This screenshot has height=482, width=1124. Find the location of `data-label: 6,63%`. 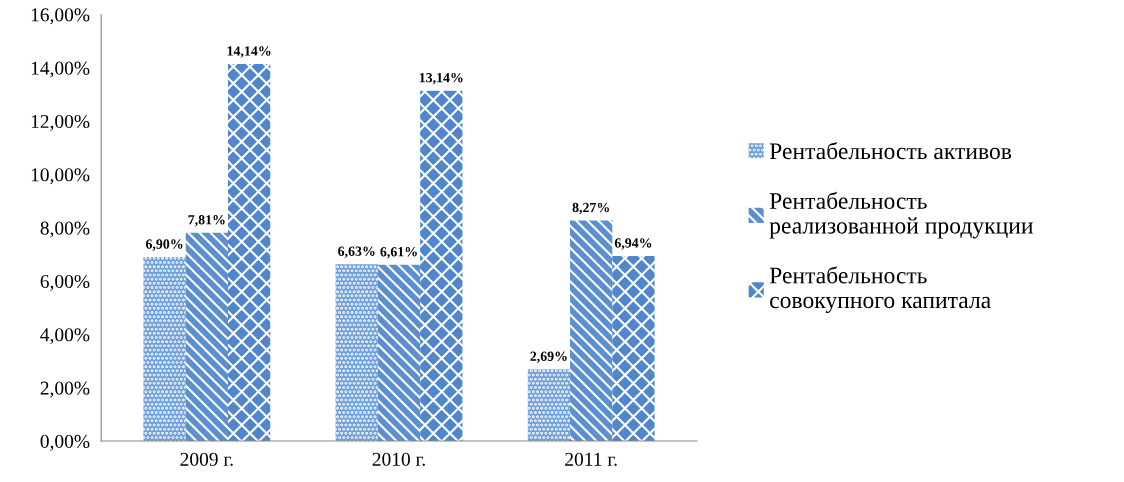

data-label: 6,63% is located at coordinates (356, 252).